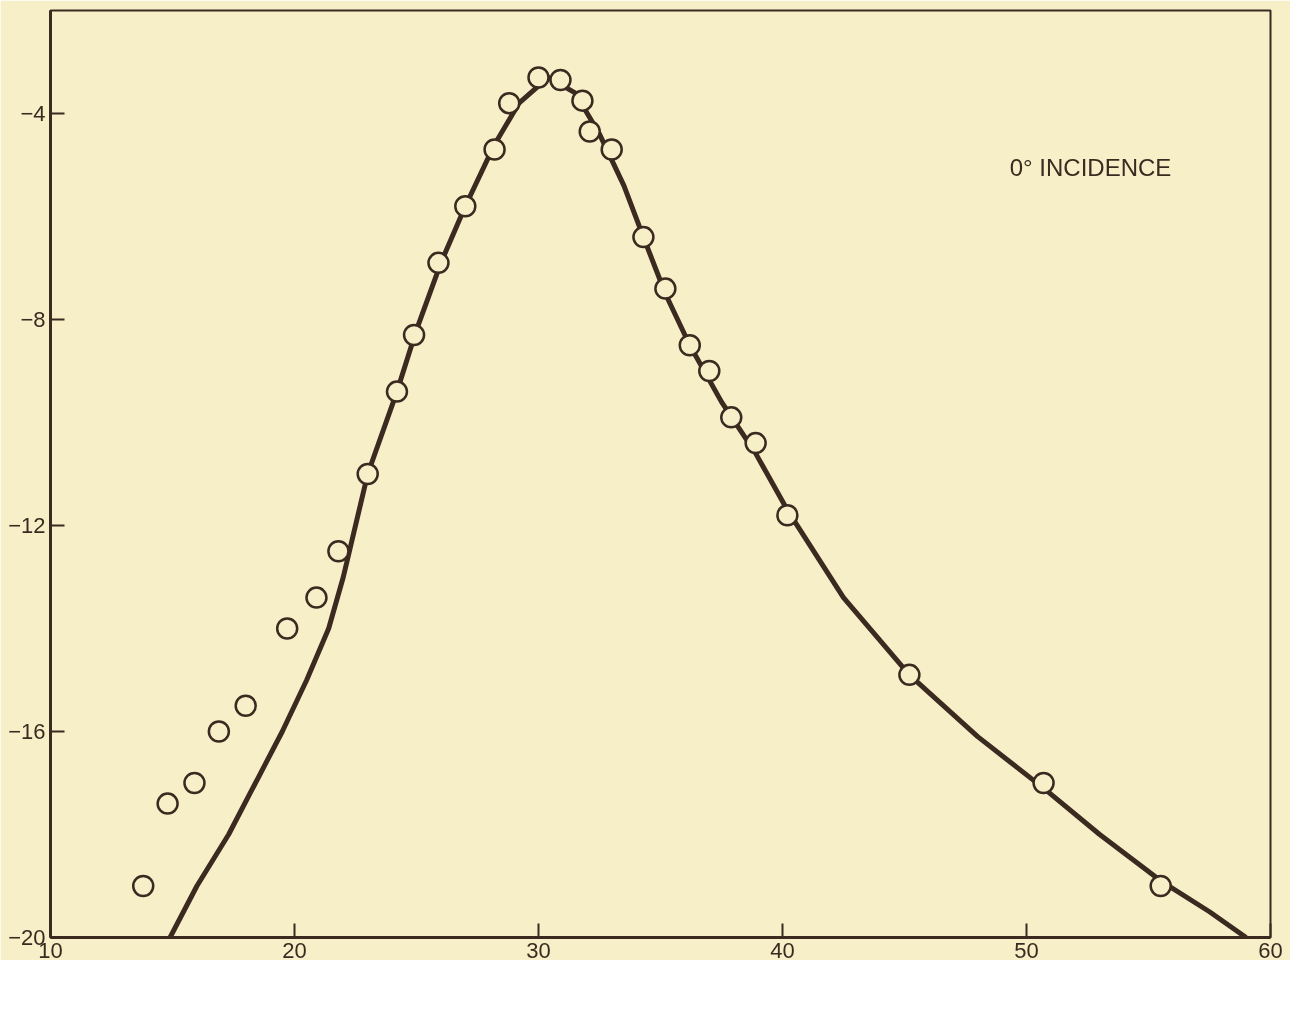  Describe the element at coordinates (782, 950) in the screenshot. I see `x-tick-label: 40` at that location.